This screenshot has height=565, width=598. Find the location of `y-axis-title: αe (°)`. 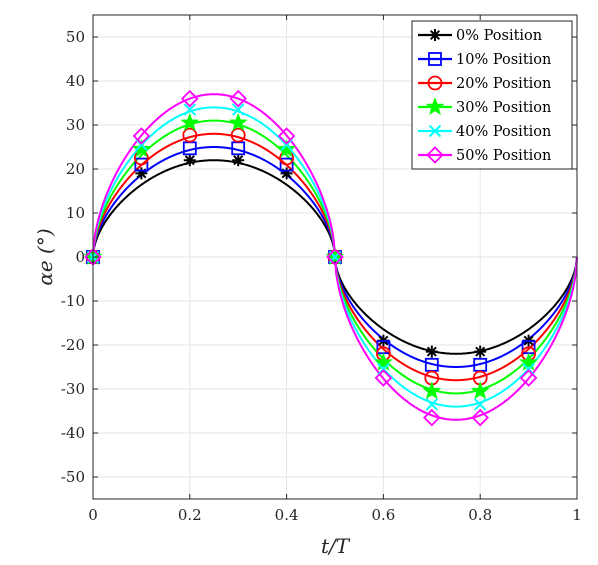

y-axis-title: αe (°) is located at coordinates (45, 256).